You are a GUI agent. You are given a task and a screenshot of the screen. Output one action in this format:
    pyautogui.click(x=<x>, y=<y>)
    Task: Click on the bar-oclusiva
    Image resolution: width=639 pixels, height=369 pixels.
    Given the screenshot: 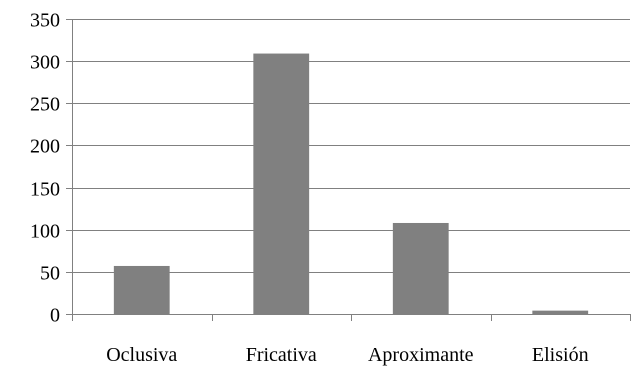 What is the action you would take?
    pyautogui.click(x=141, y=289)
    